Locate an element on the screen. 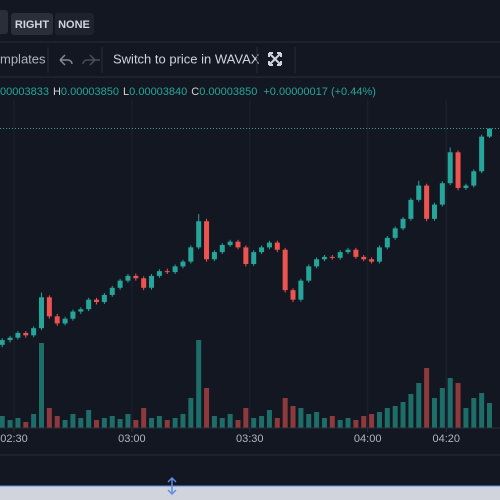 The image size is (500, 500). undo-icon is located at coordinates (66, 60).